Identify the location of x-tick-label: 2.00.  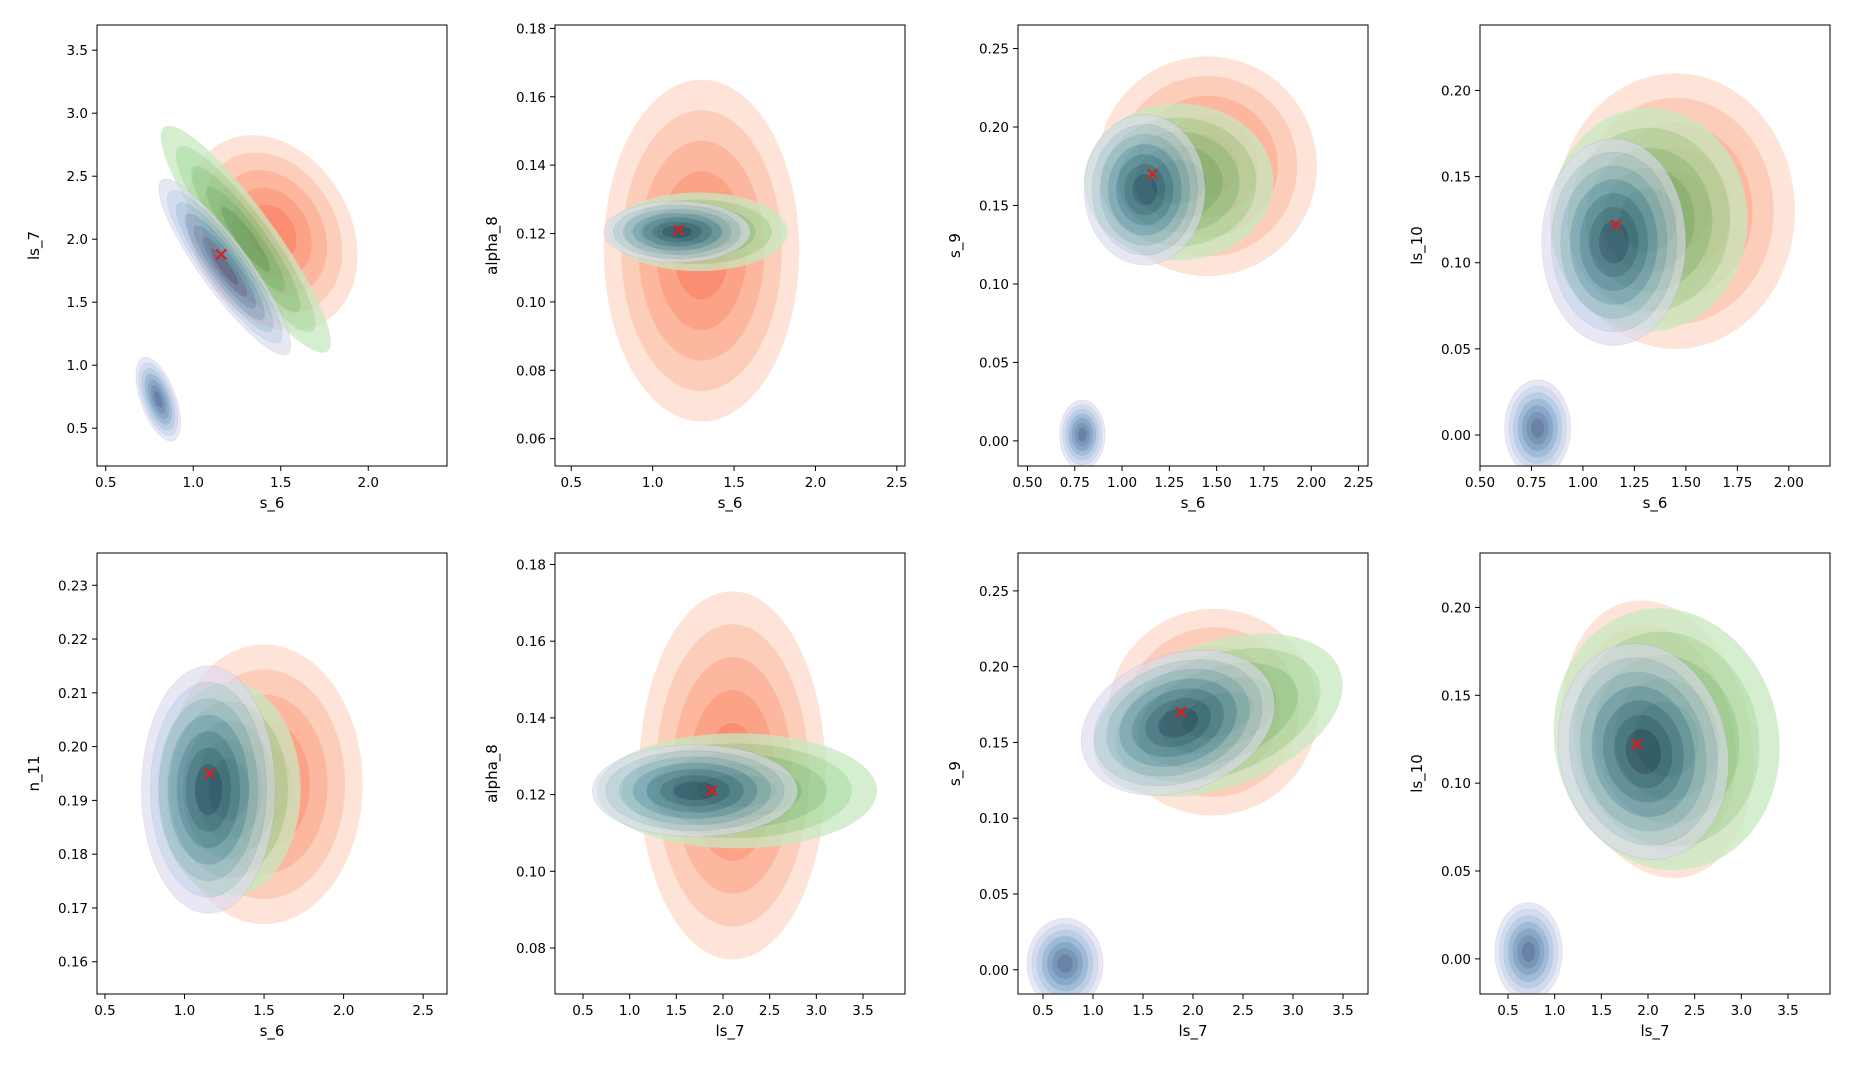
(1311, 483).